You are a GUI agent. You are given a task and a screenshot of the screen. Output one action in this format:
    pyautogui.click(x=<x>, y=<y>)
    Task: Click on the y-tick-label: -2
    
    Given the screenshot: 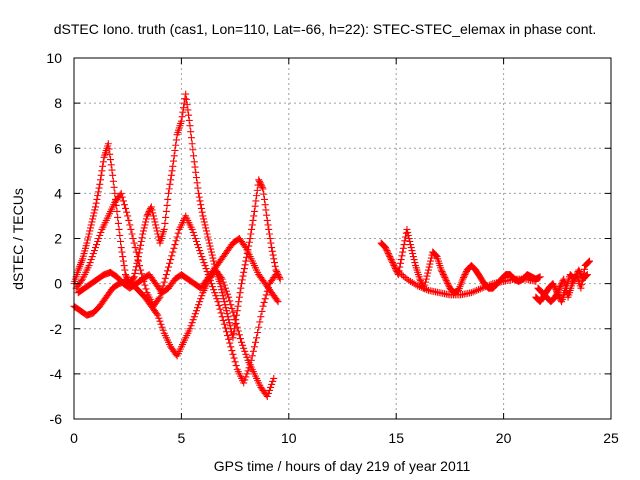 What is the action you would take?
    pyautogui.click(x=56, y=329)
    